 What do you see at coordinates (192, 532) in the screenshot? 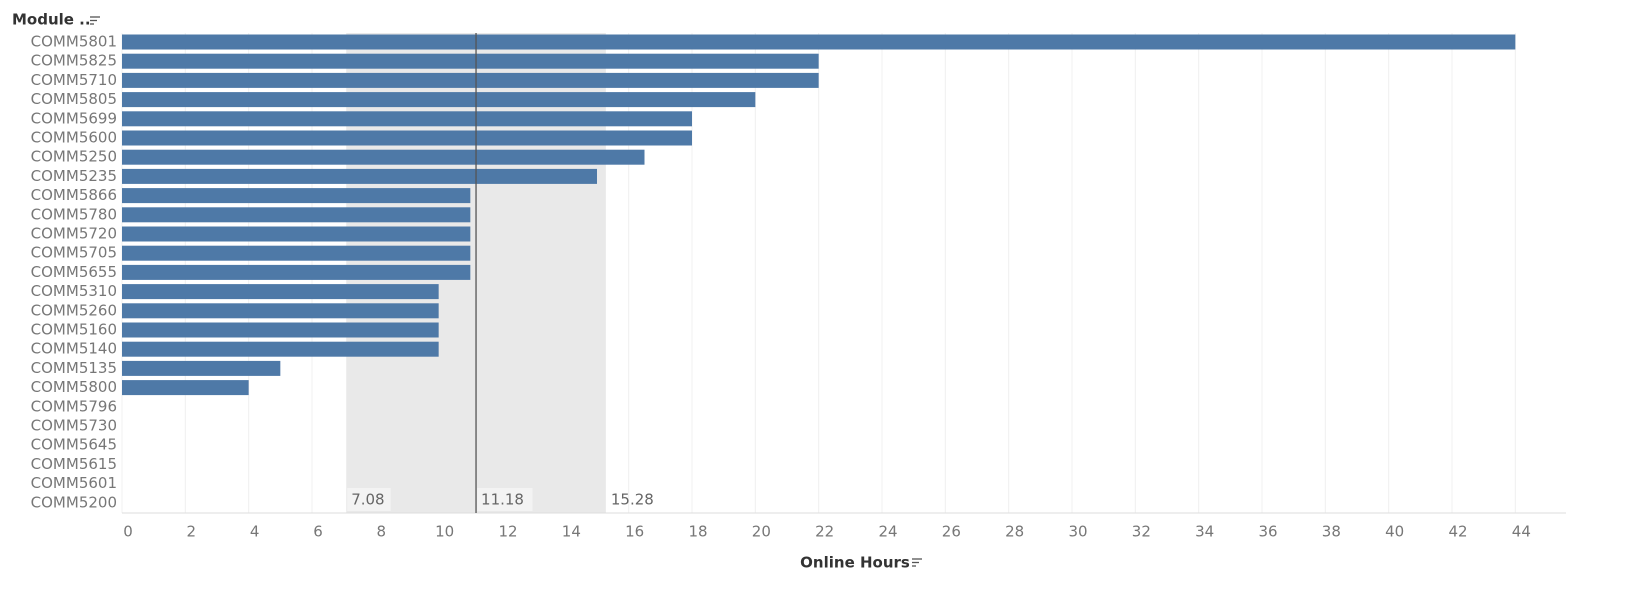
I see `x-tick-label: 2` at bounding box center [192, 532].